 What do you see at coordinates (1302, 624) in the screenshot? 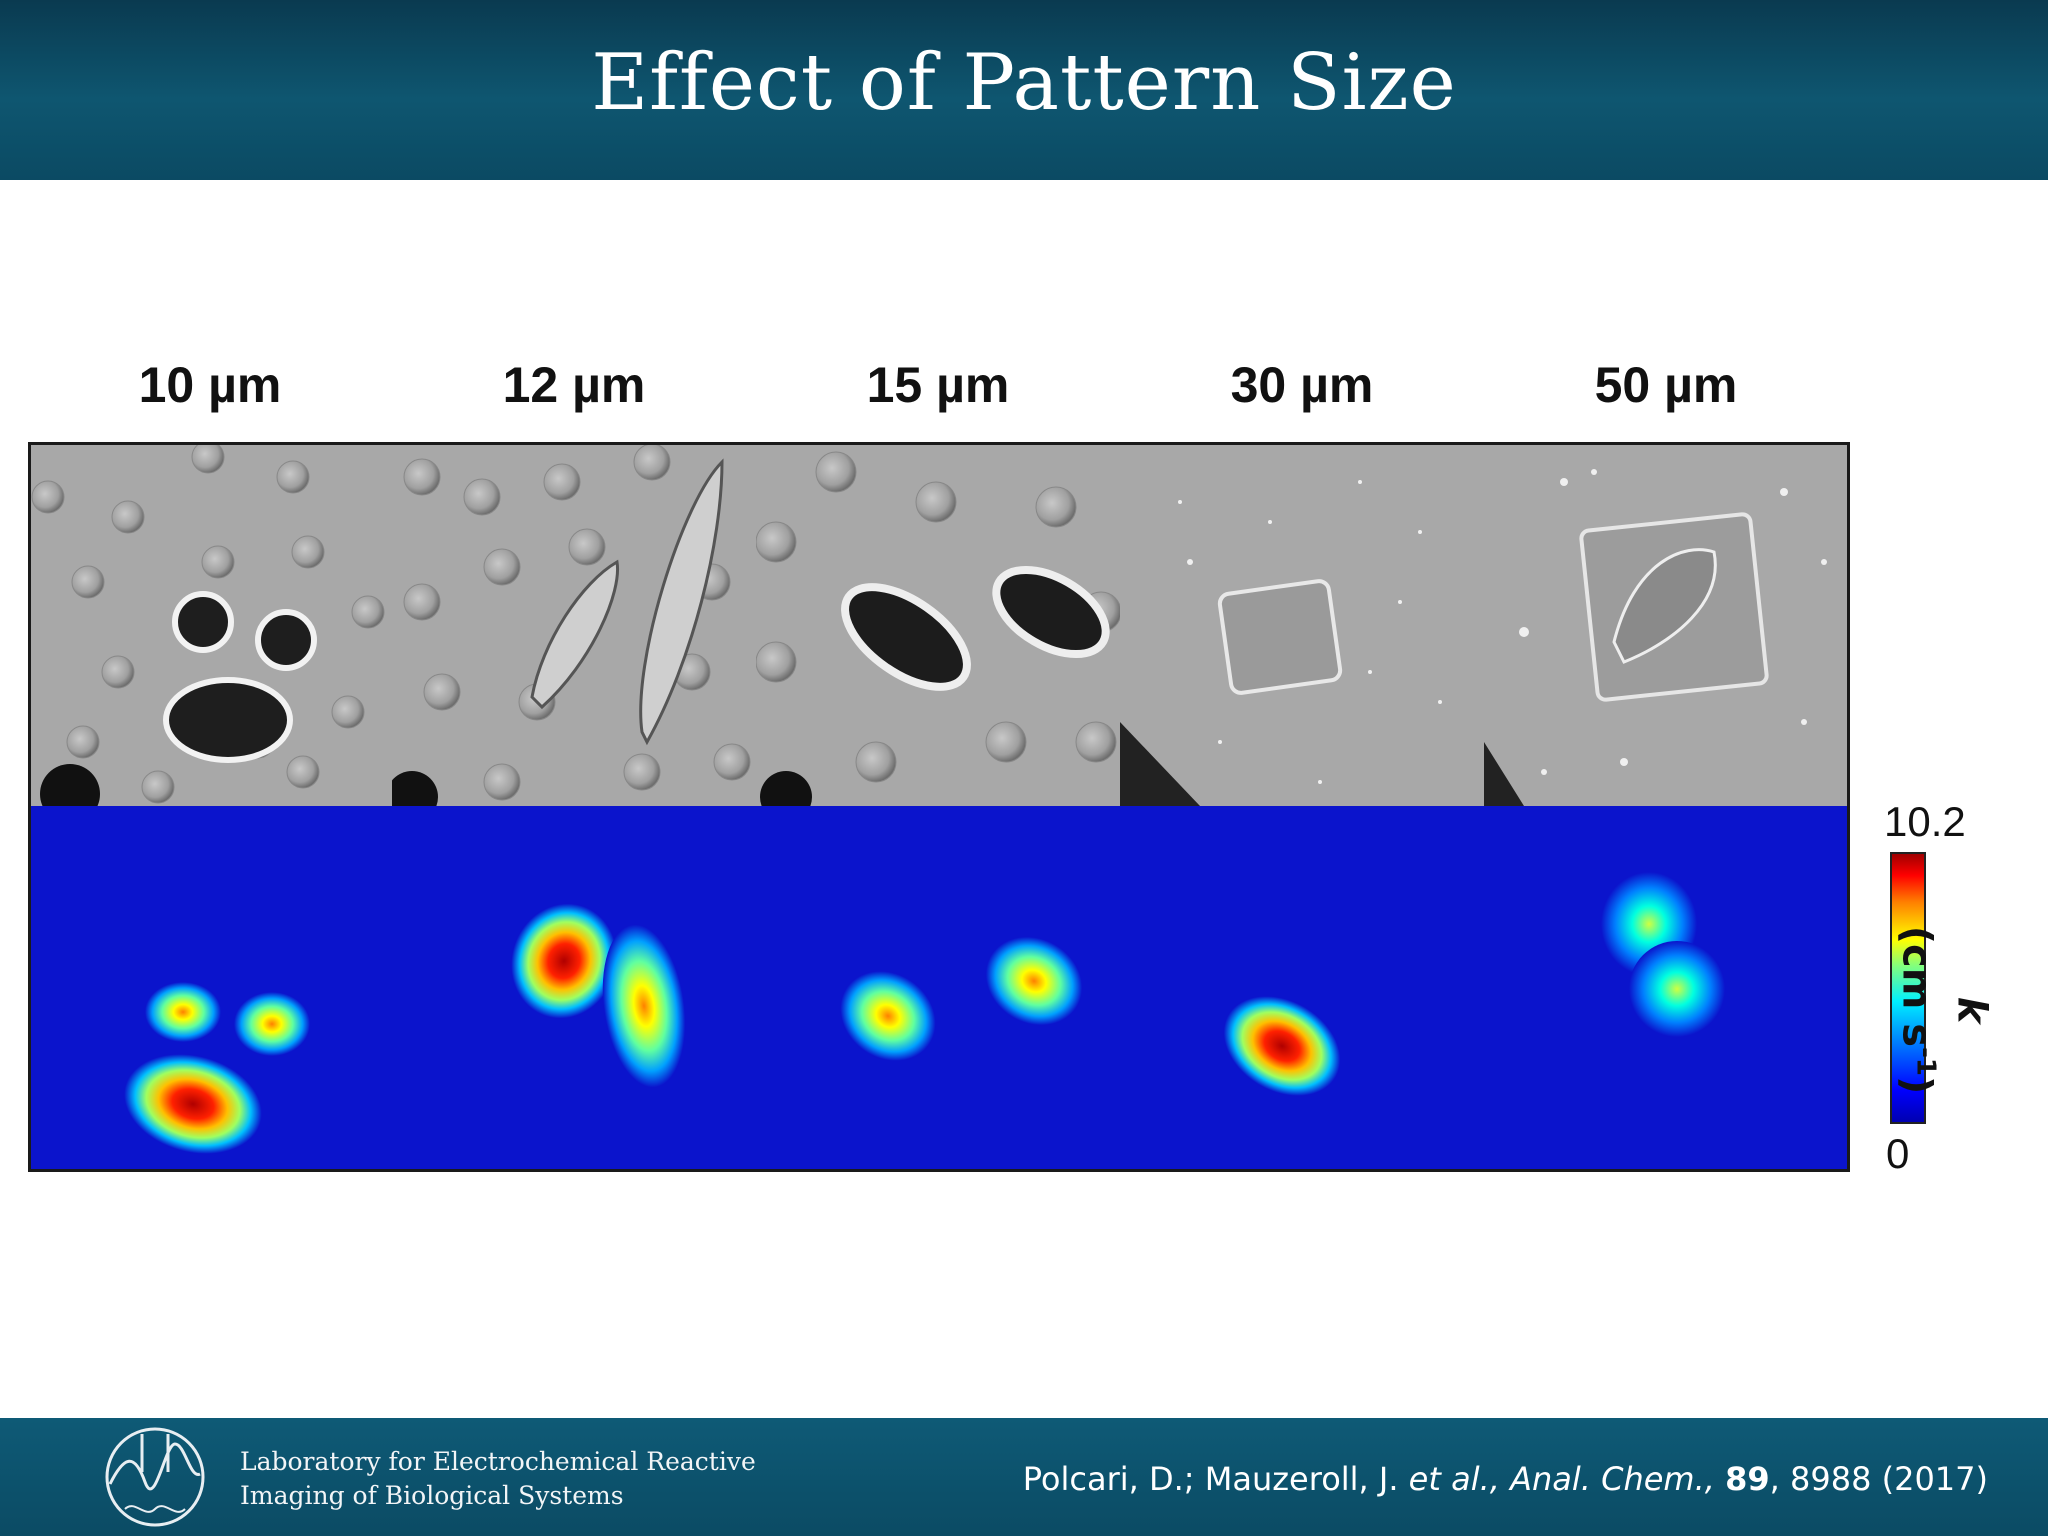
I see `micrograph-30um` at bounding box center [1302, 624].